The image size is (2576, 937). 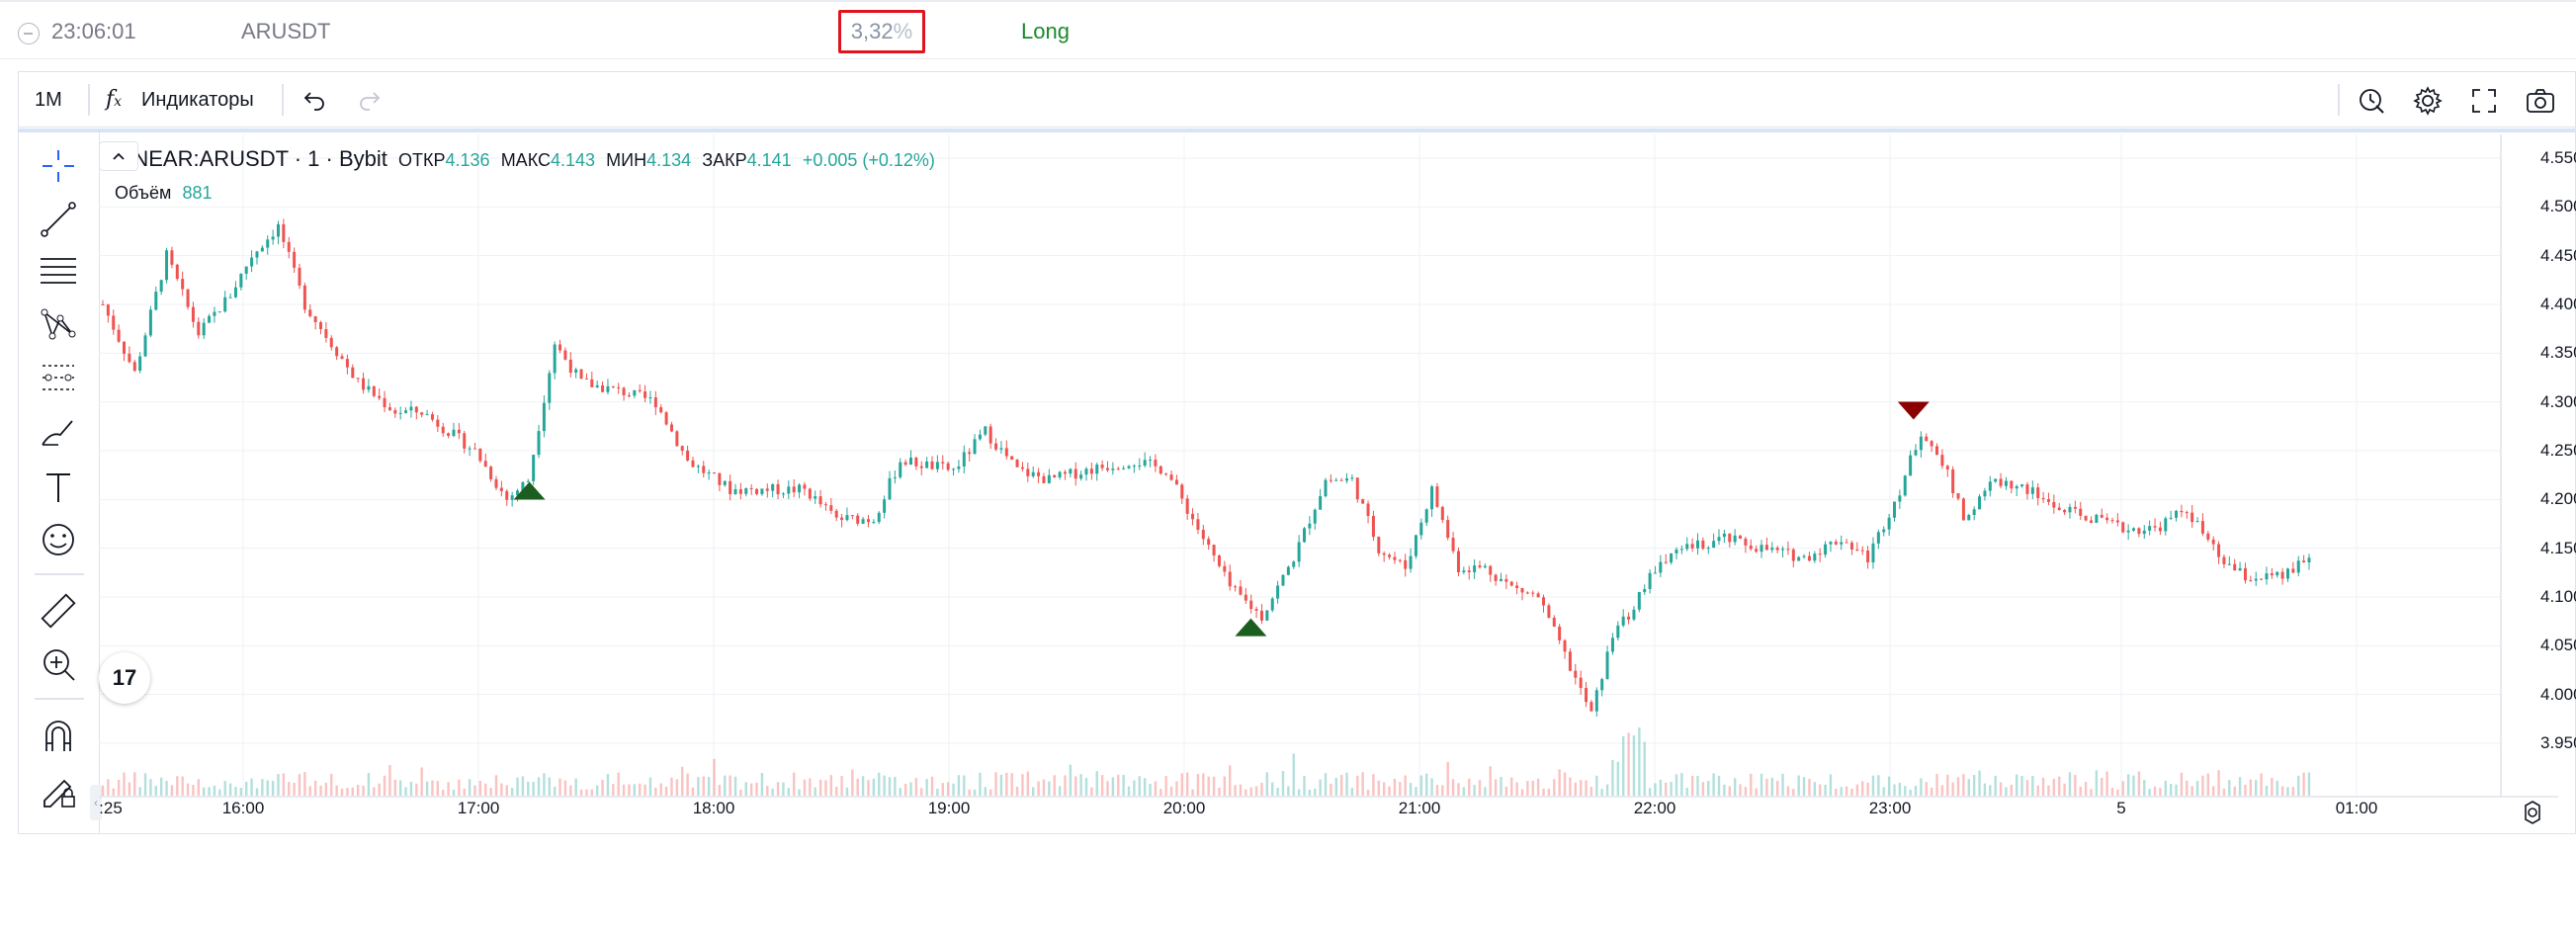 I want to click on text-icon, so click(x=58, y=488).